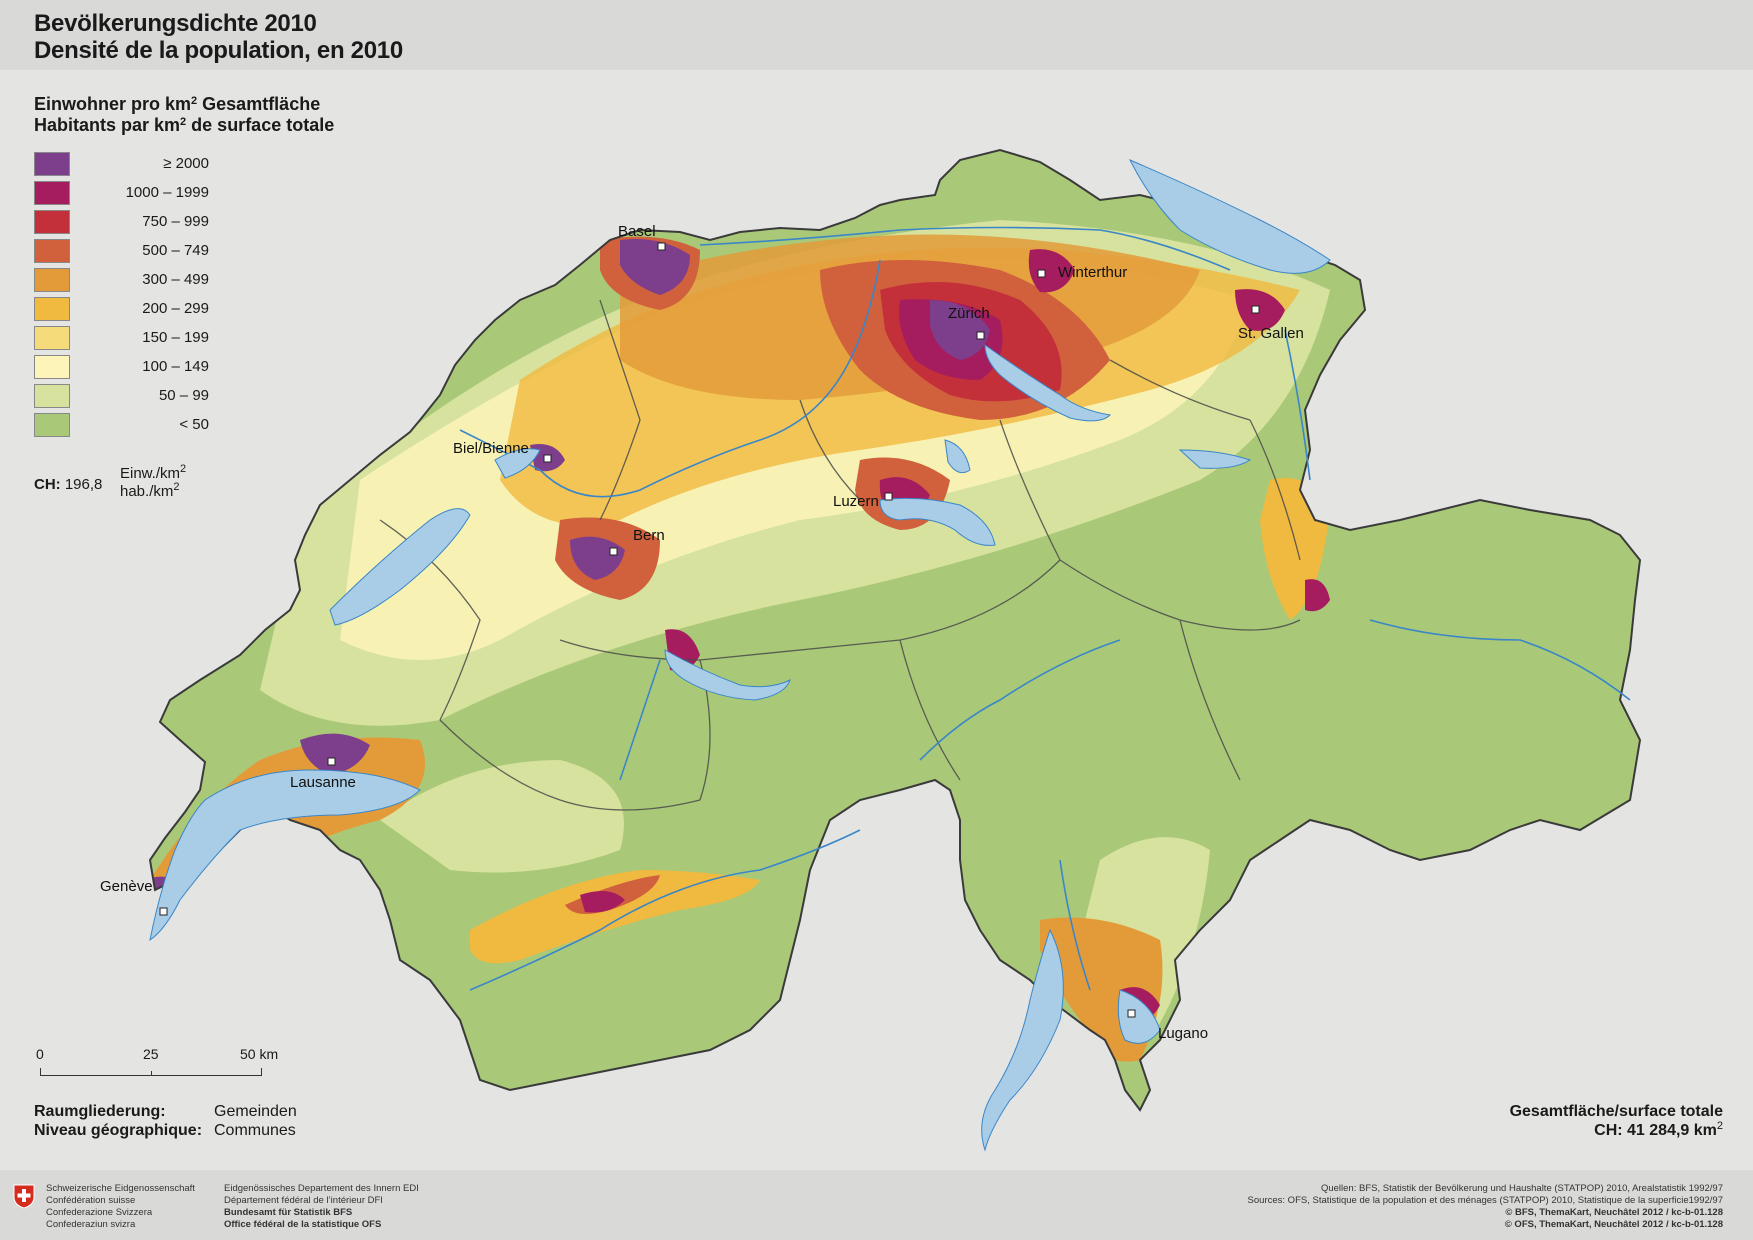 This screenshot has height=1240, width=1753. Describe the element at coordinates (186, 163) in the screenshot. I see `legend-label: ≥ 2000` at that location.